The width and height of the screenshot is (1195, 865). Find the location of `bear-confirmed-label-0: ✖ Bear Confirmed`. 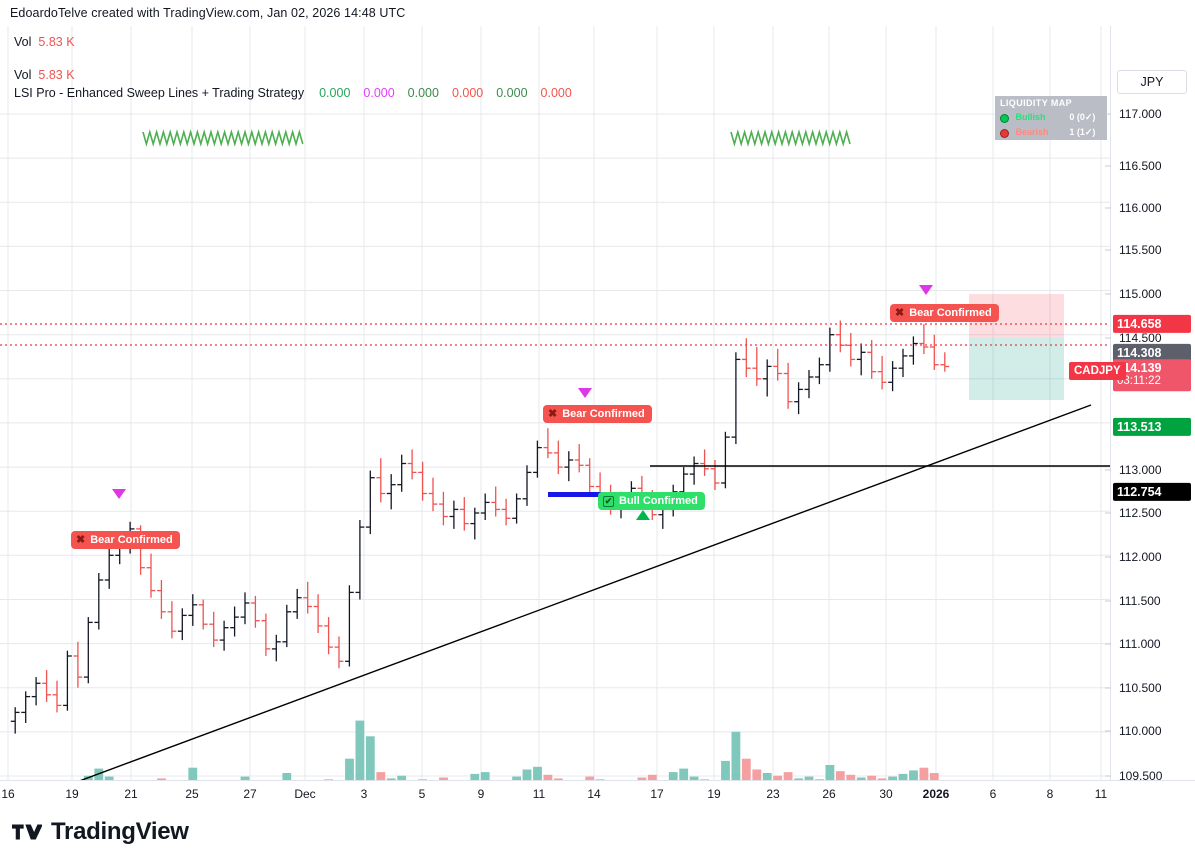

bear-confirmed-label-0: ✖ Bear Confirmed is located at coordinates (125, 540).